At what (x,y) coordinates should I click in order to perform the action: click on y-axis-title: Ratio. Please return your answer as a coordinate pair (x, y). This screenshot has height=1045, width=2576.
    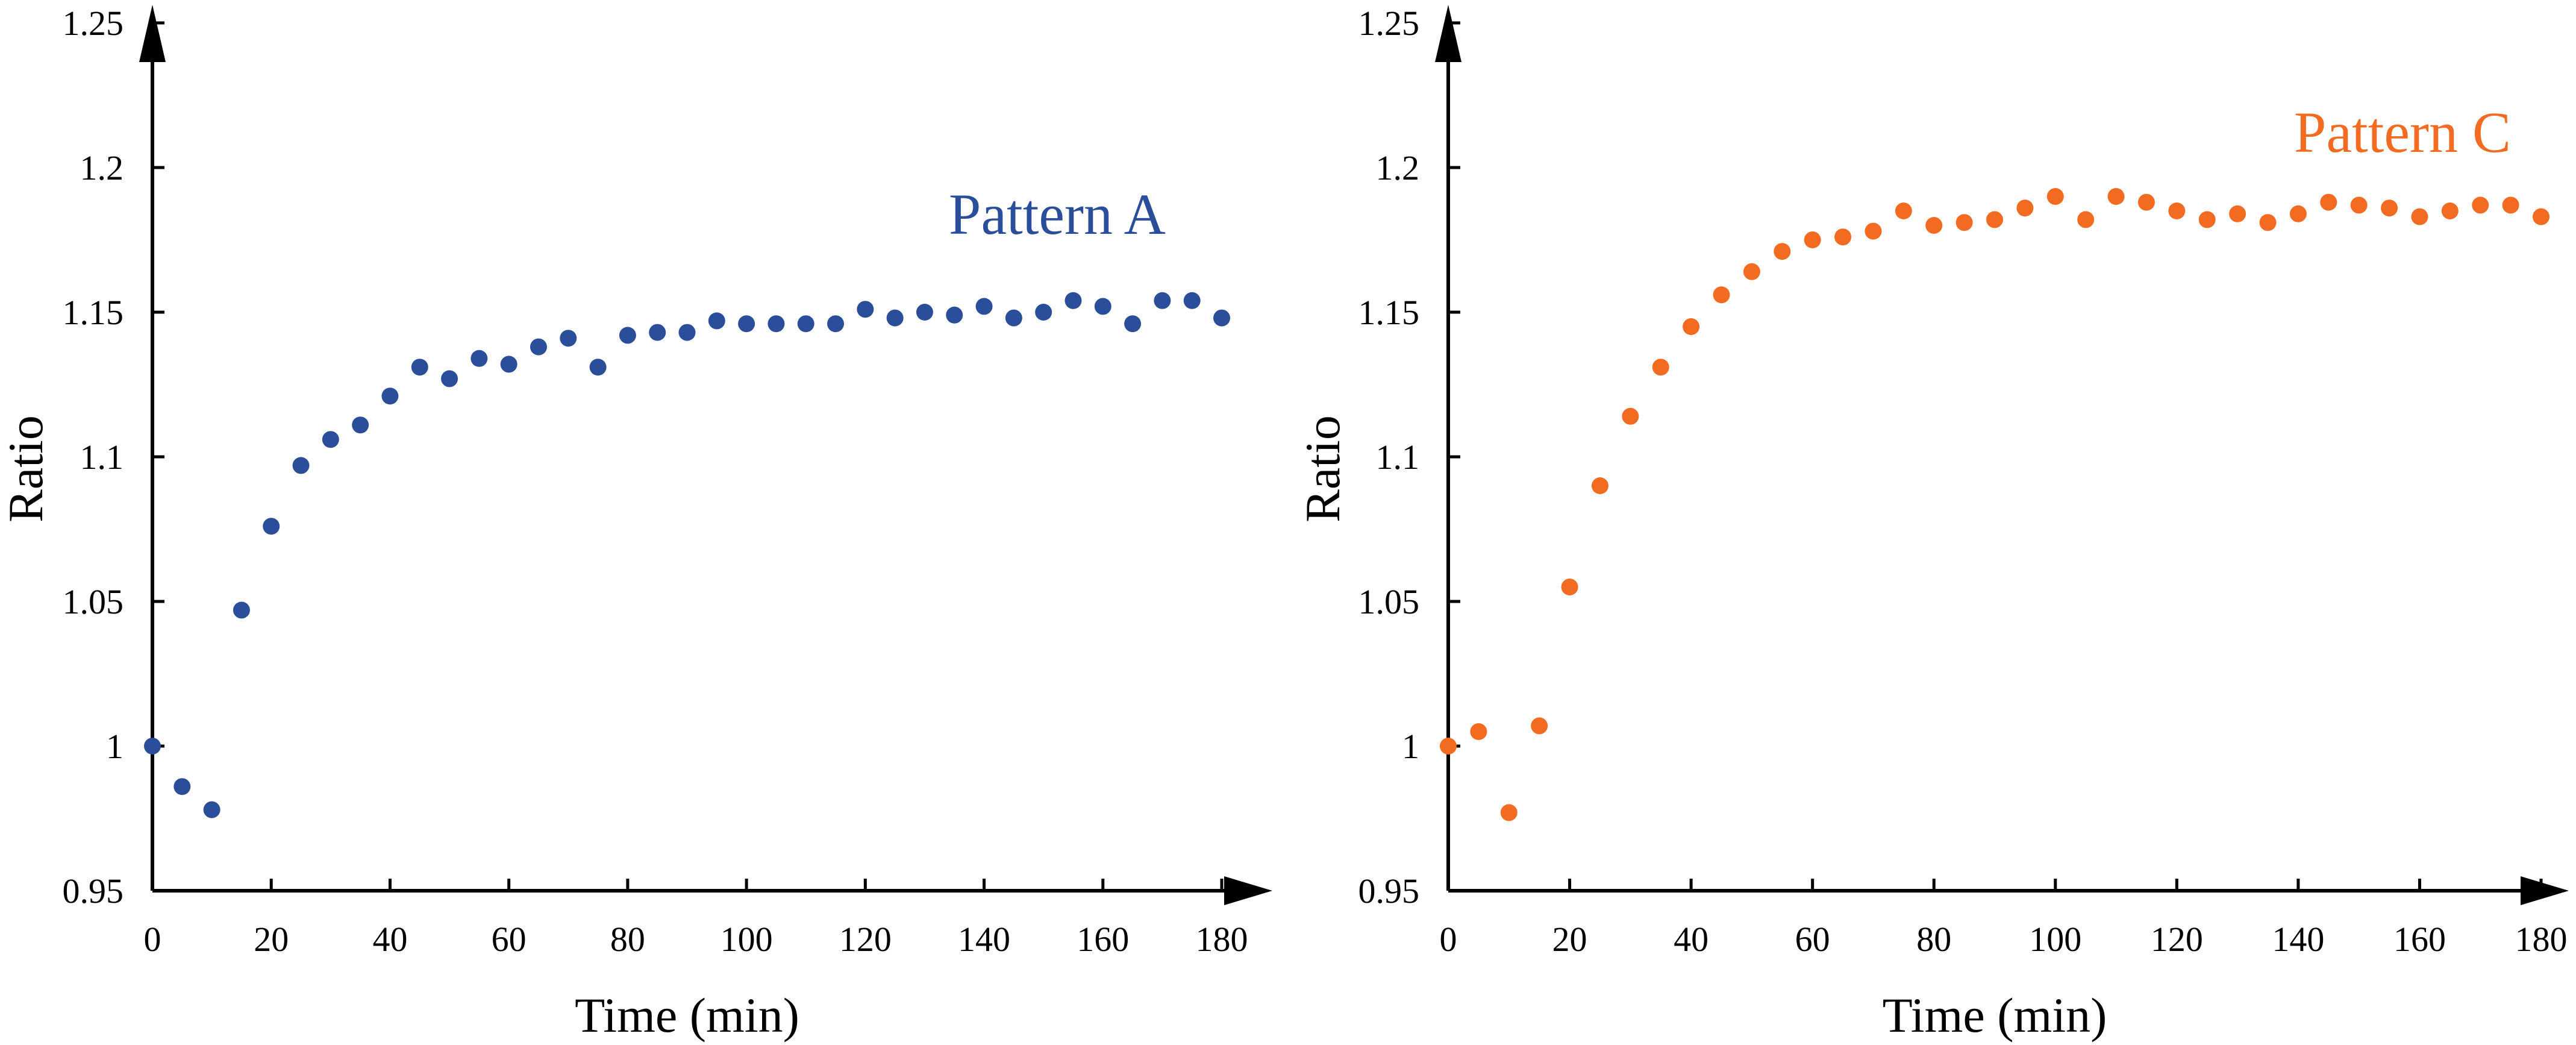
    Looking at the image, I should click on (27, 468).